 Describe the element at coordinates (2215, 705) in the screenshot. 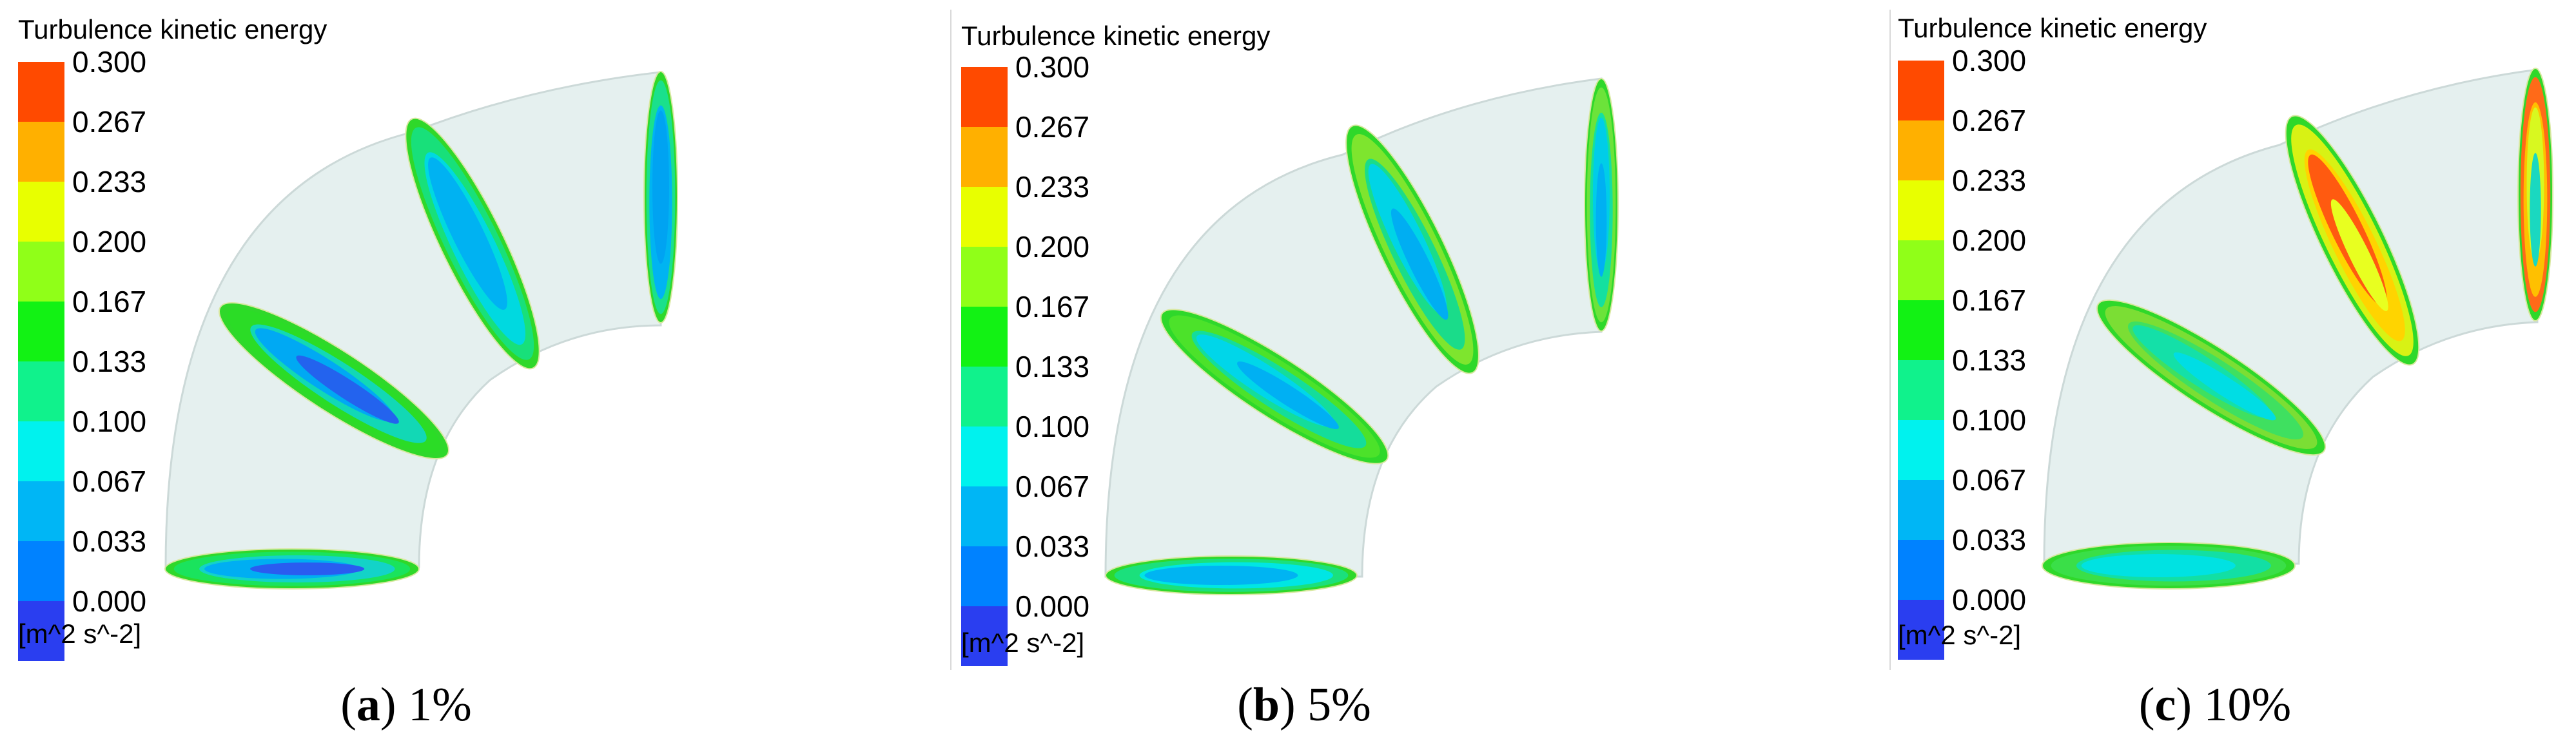

I see `panel-caption: (c) 10%` at that location.